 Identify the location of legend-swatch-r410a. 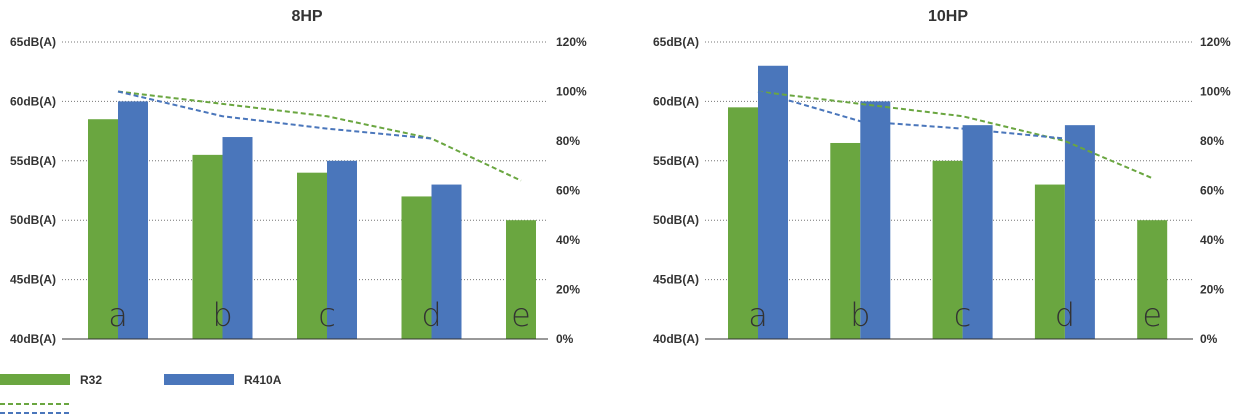
(199, 379).